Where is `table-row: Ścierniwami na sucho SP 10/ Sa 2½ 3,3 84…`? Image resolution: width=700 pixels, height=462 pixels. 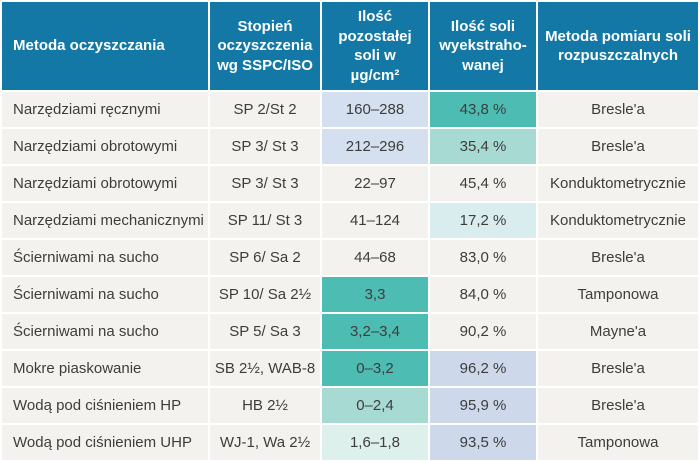
table-row: Ścierniwami na sucho SP 10/ Sa 2½ 3,3 84… is located at coordinates (350, 294).